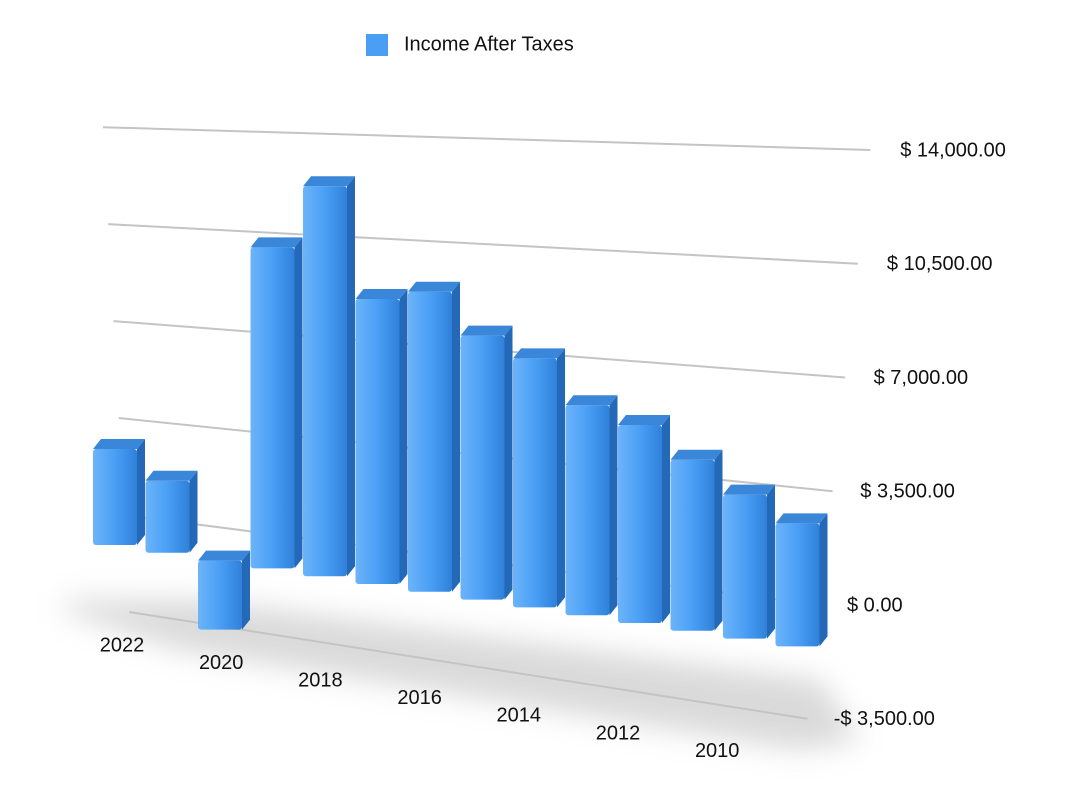  What do you see at coordinates (489, 44) in the screenshot?
I see `legend-label: Income After Taxes` at bounding box center [489, 44].